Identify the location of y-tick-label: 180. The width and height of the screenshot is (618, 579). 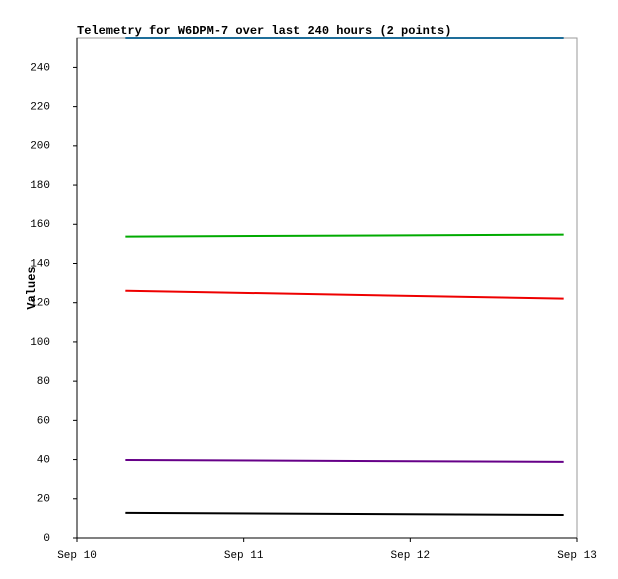
(40, 186).